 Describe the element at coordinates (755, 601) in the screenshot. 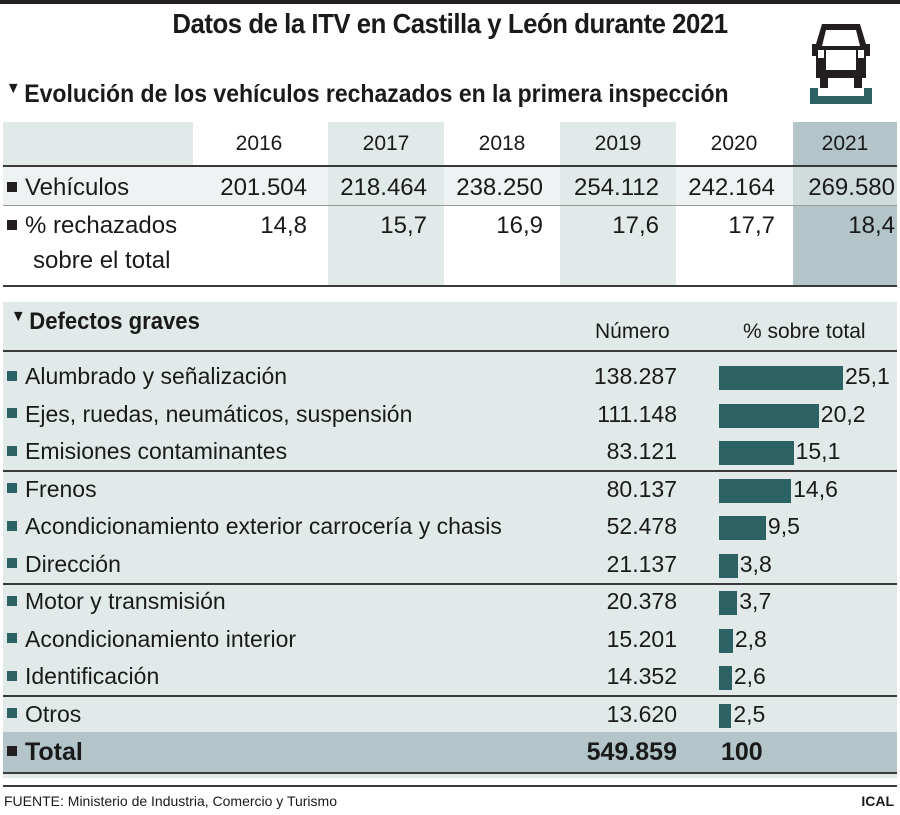

I see `defect-pct: 3,7` at that location.